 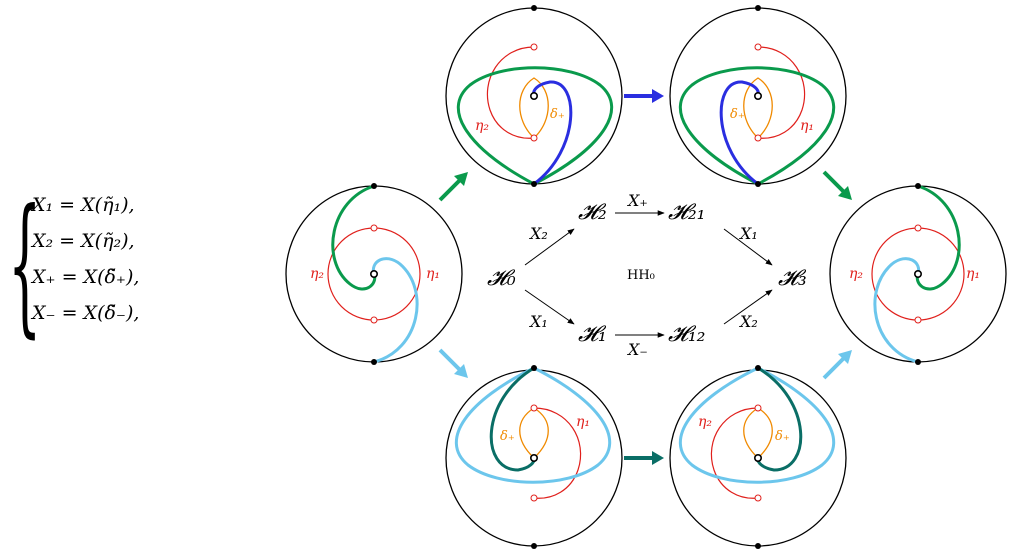 I want to click on label-delta-bottom-right: δ₊, so click(x=782, y=436).